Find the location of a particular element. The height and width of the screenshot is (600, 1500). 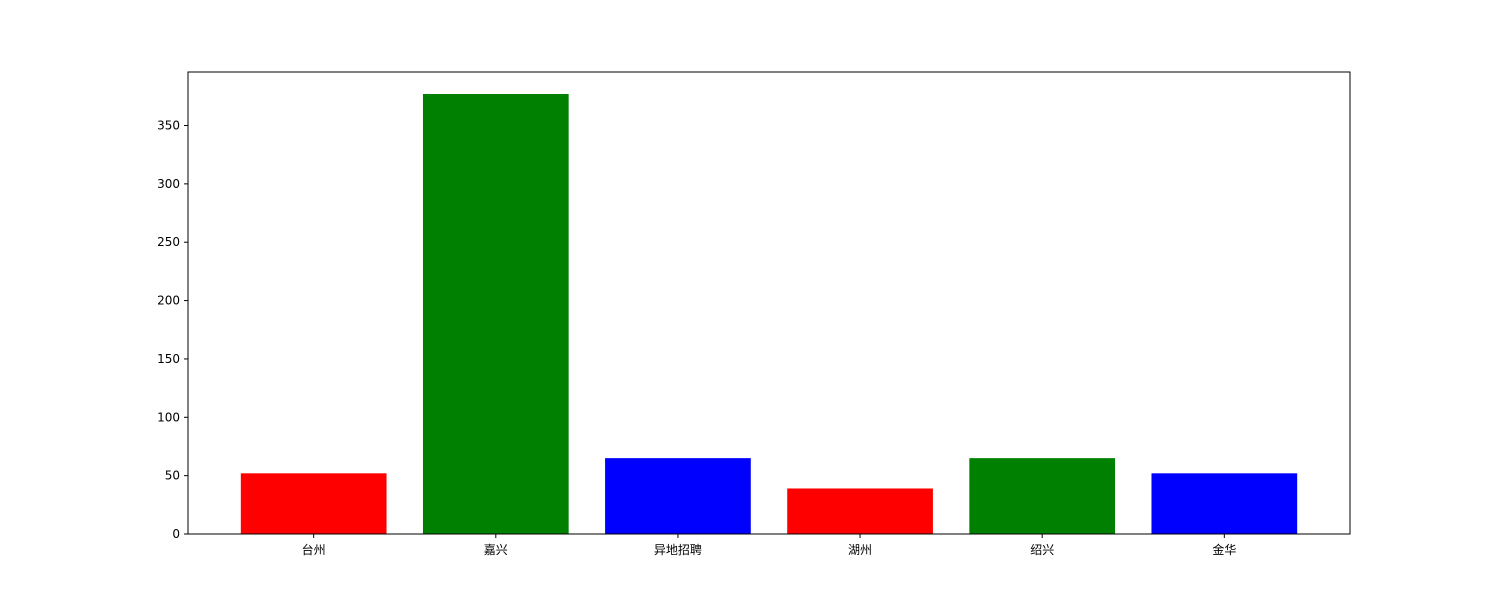

y-tick-label: 150 is located at coordinates (168, 359).